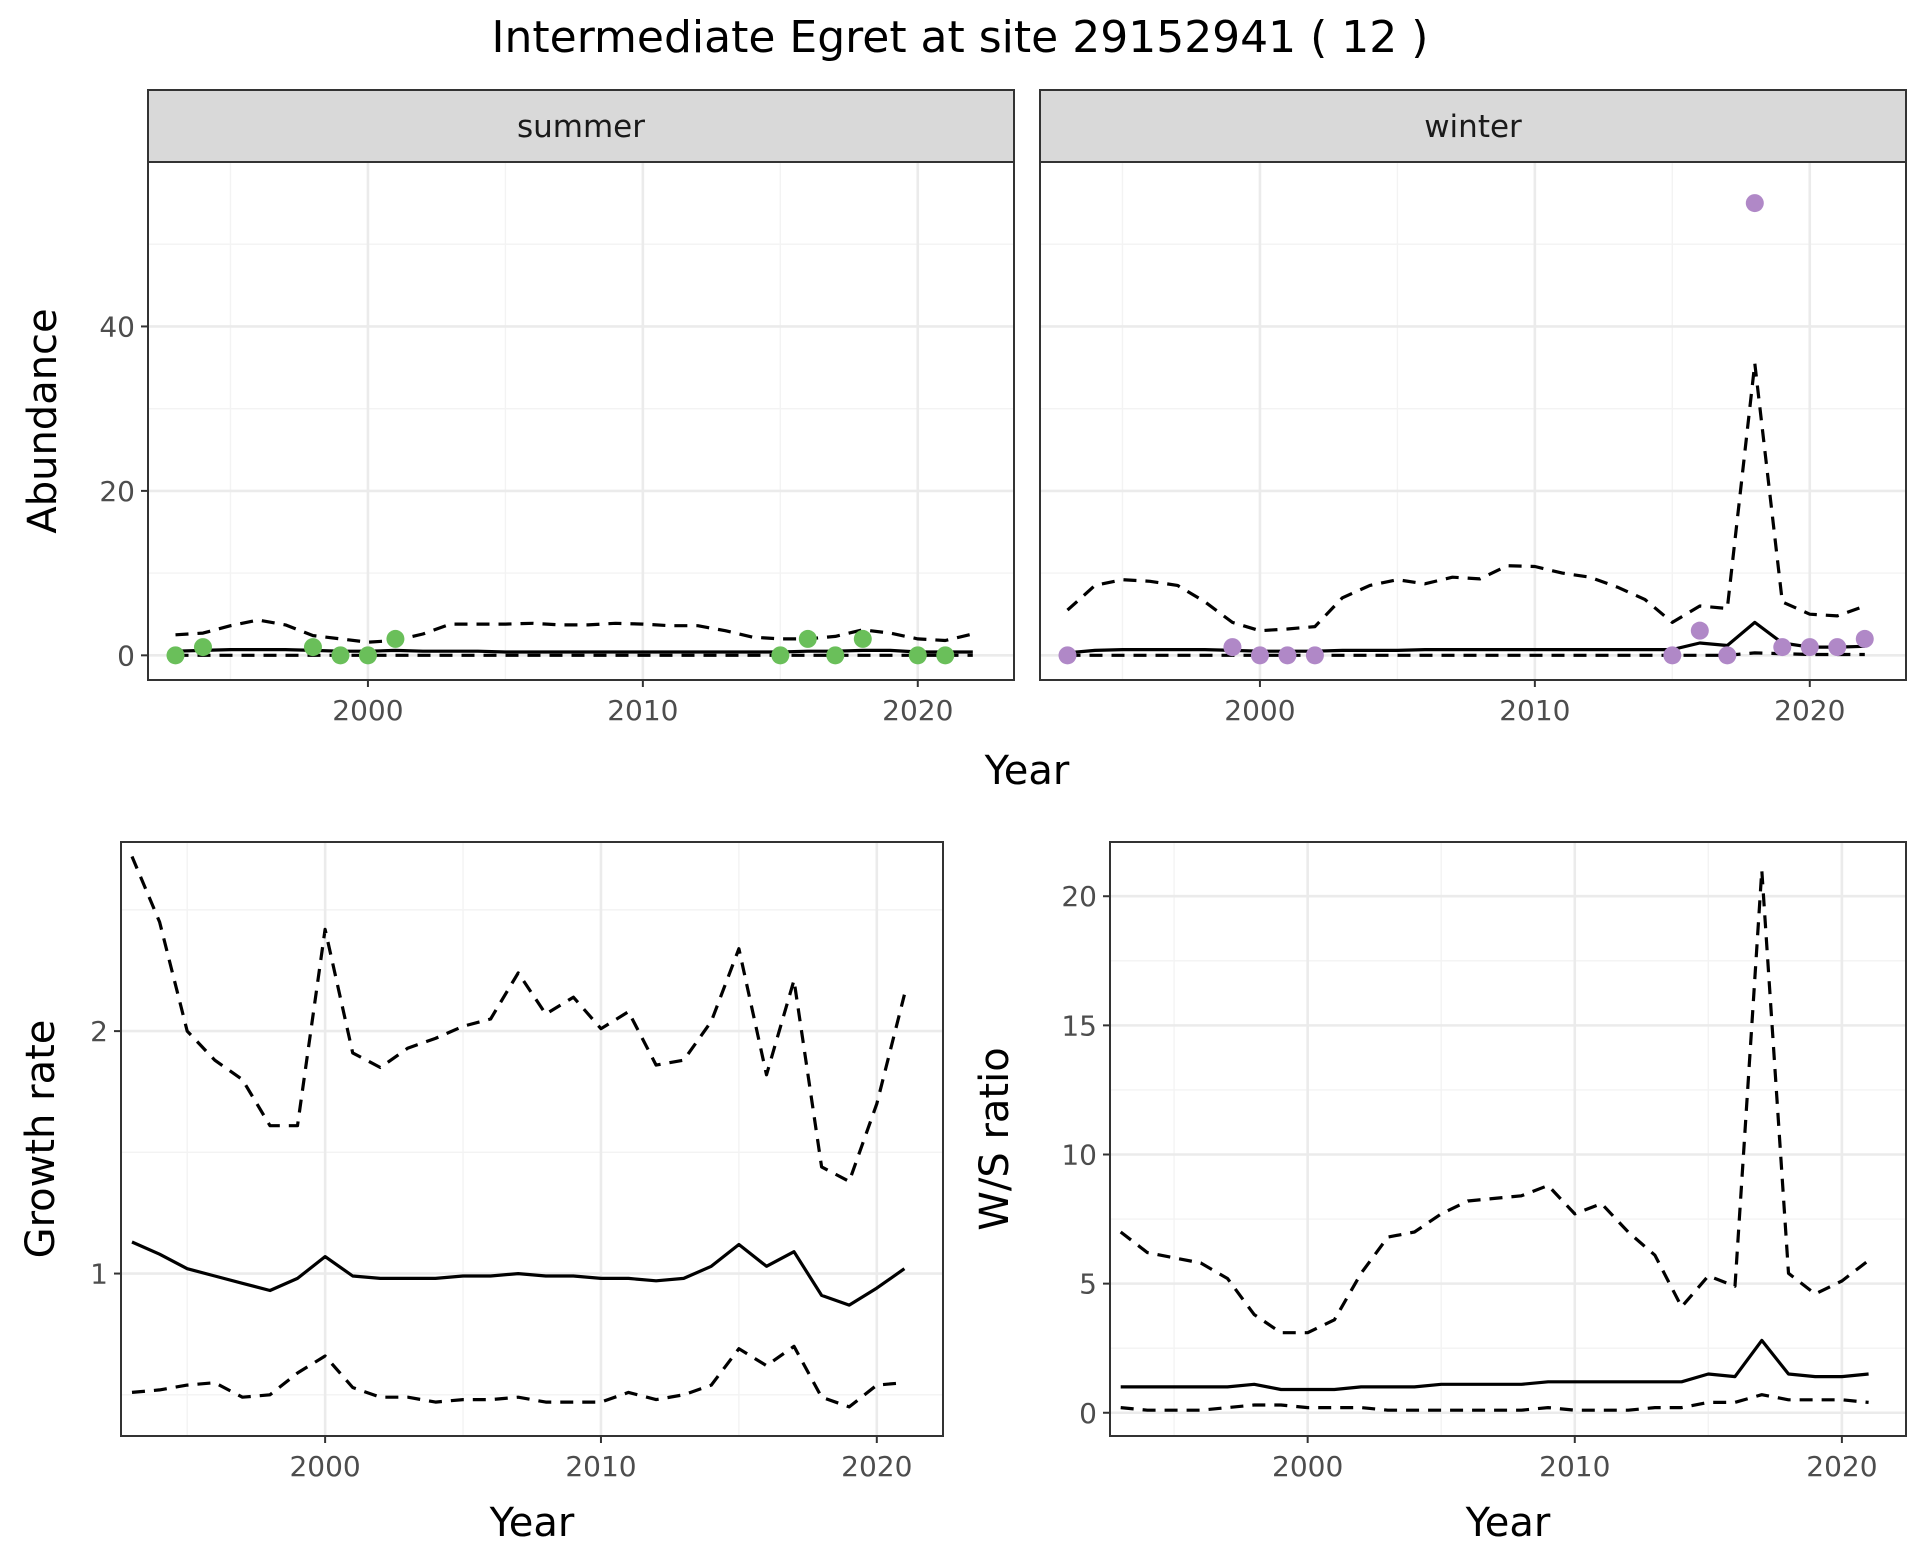  I want to click on facet-label: winter, so click(1473, 127).